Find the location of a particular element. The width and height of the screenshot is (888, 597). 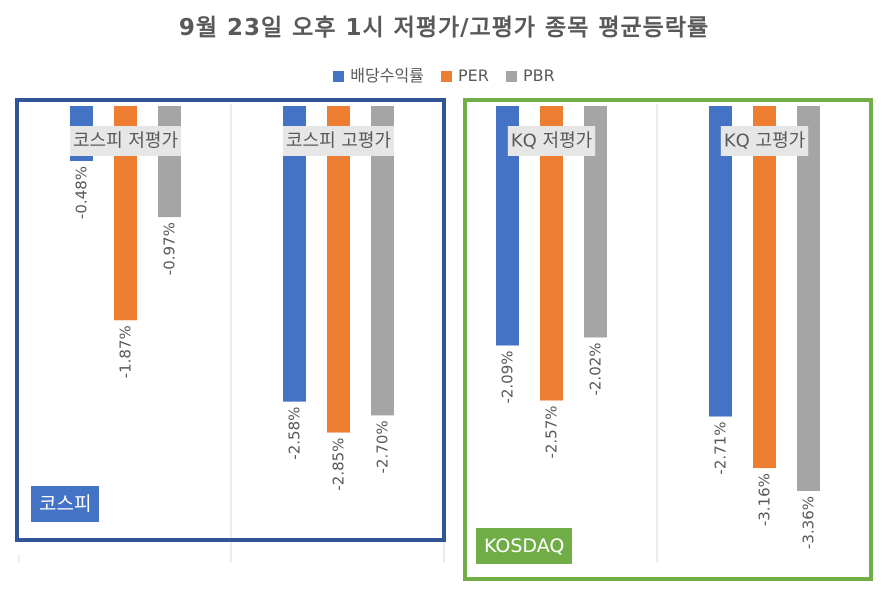

category-label-text: KQ 저평가 is located at coordinates (551, 141).